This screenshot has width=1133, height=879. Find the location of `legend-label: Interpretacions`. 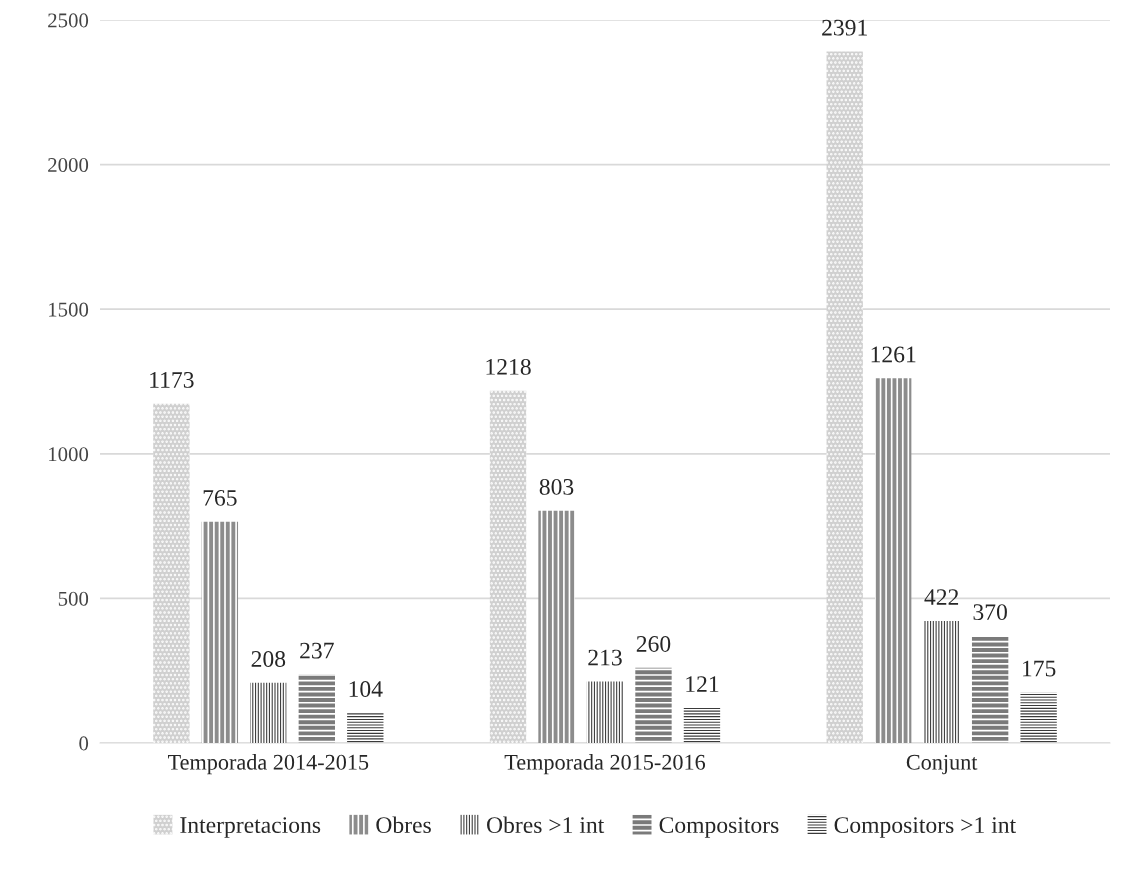

legend-label: Interpretacions is located at coordinates (250, 827).